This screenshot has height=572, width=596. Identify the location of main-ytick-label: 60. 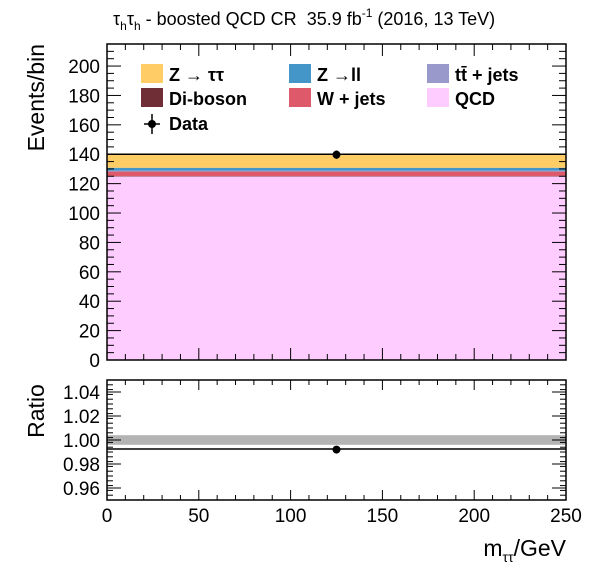
(89, 273).